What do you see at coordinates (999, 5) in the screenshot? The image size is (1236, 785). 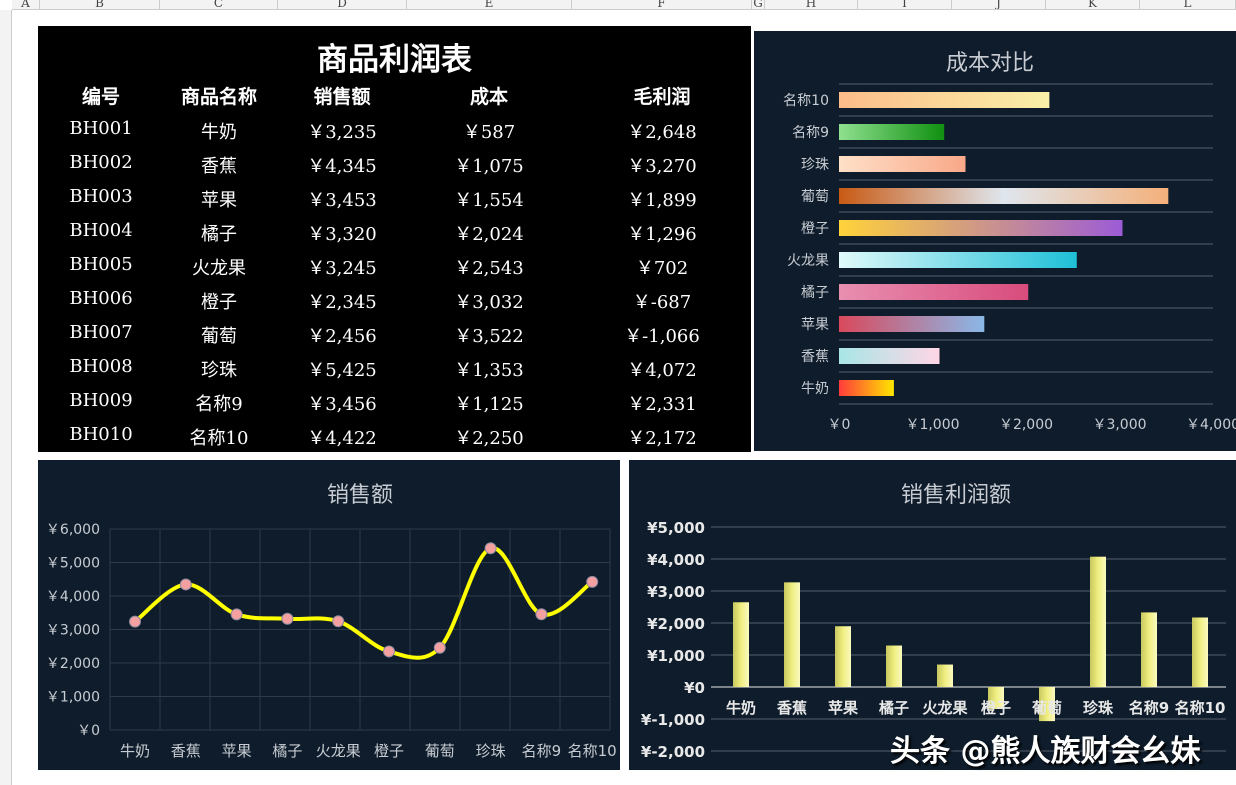 I see `column-header: J` at bounding box center [999, 5].